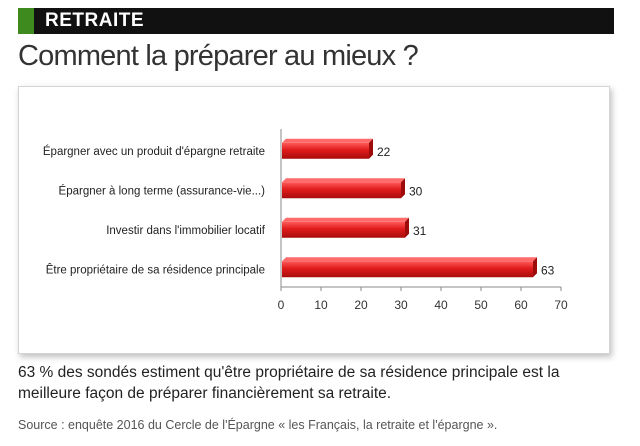 This screenshot has height=446, width=640. Describe the element at coordinates (548, 270) in the screenshot. I see `data-label: 63` at that location.